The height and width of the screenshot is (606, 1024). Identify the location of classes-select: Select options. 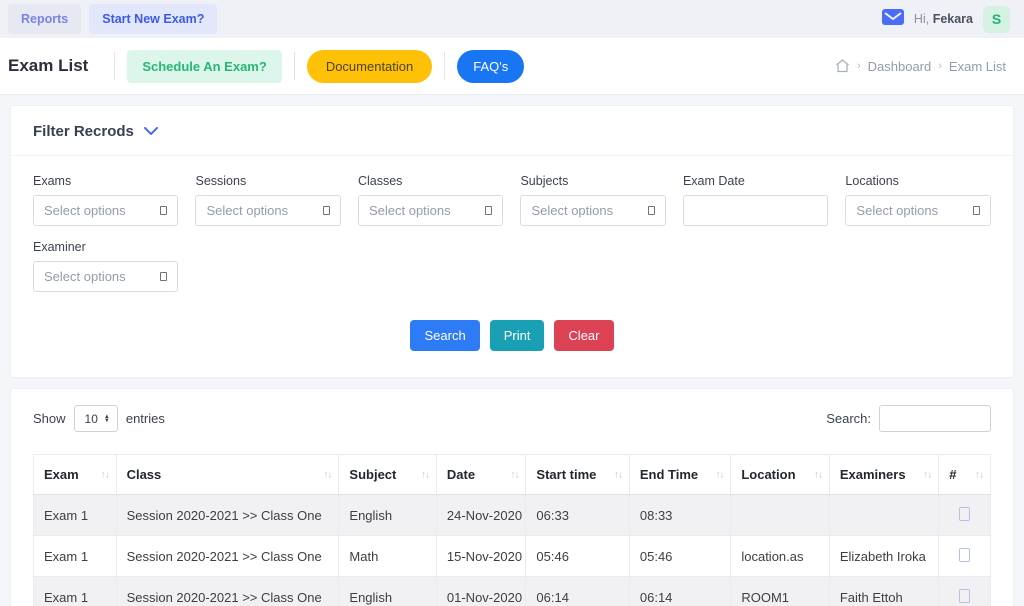
(430, 210).